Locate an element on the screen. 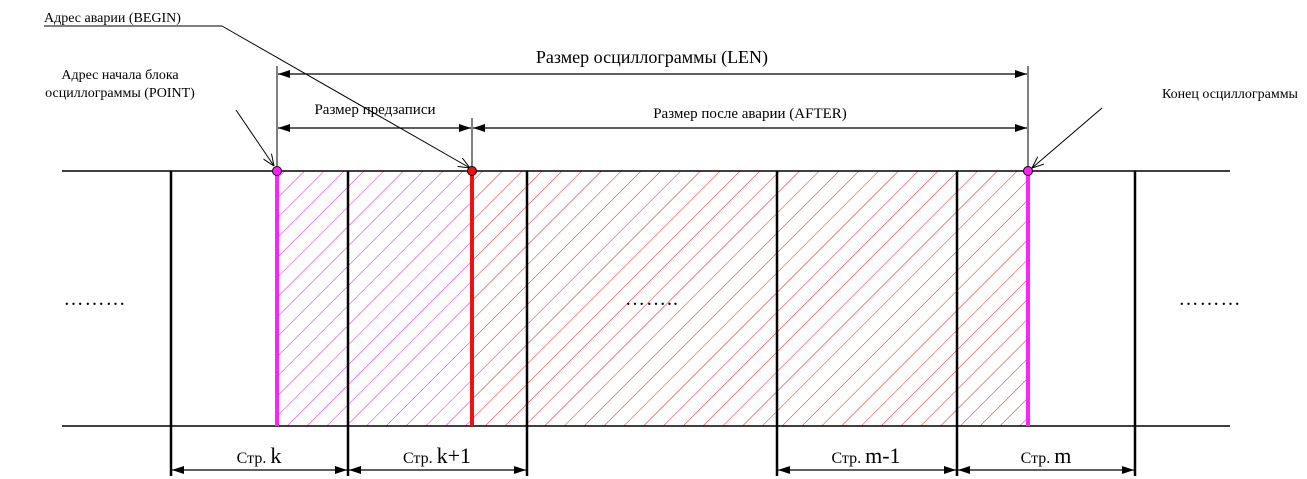 This screenshot has width=1307, height=479. block-start-leader-line is located at coordinates (254, 137).